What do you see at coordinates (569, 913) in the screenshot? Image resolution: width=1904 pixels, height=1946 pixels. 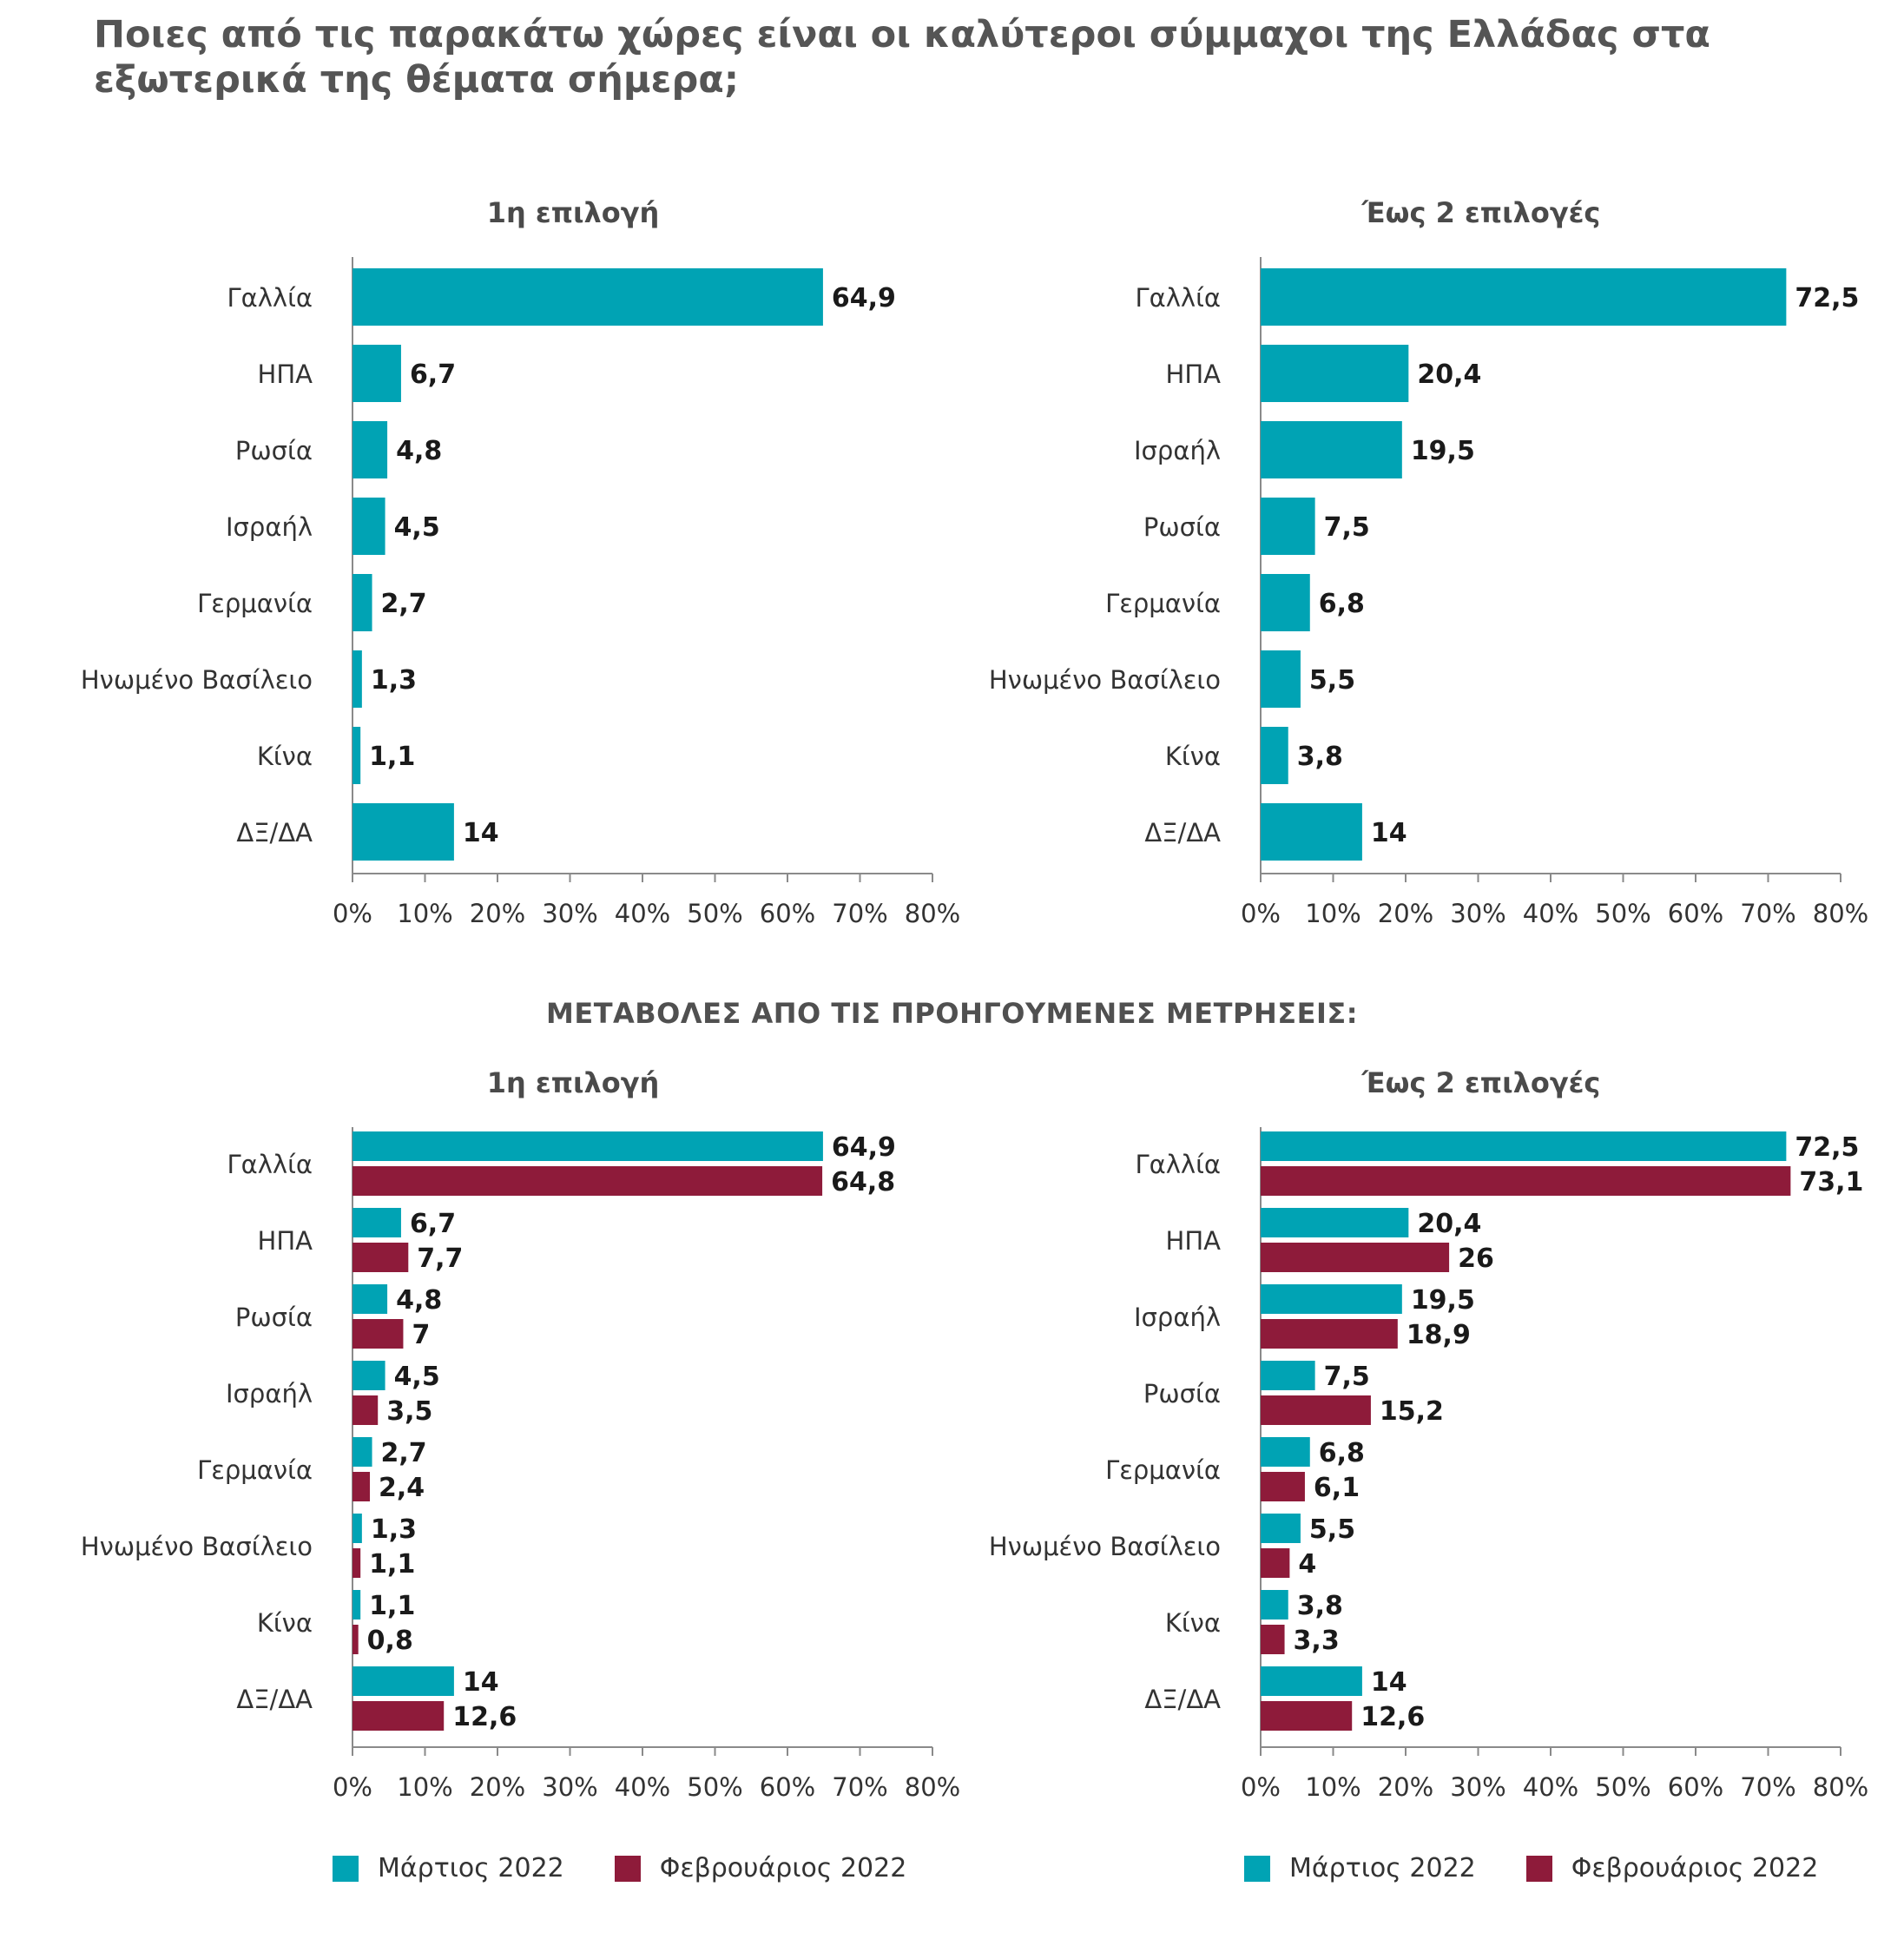 I see `x-tick-label: 30%` at bounding box center [569, 913].